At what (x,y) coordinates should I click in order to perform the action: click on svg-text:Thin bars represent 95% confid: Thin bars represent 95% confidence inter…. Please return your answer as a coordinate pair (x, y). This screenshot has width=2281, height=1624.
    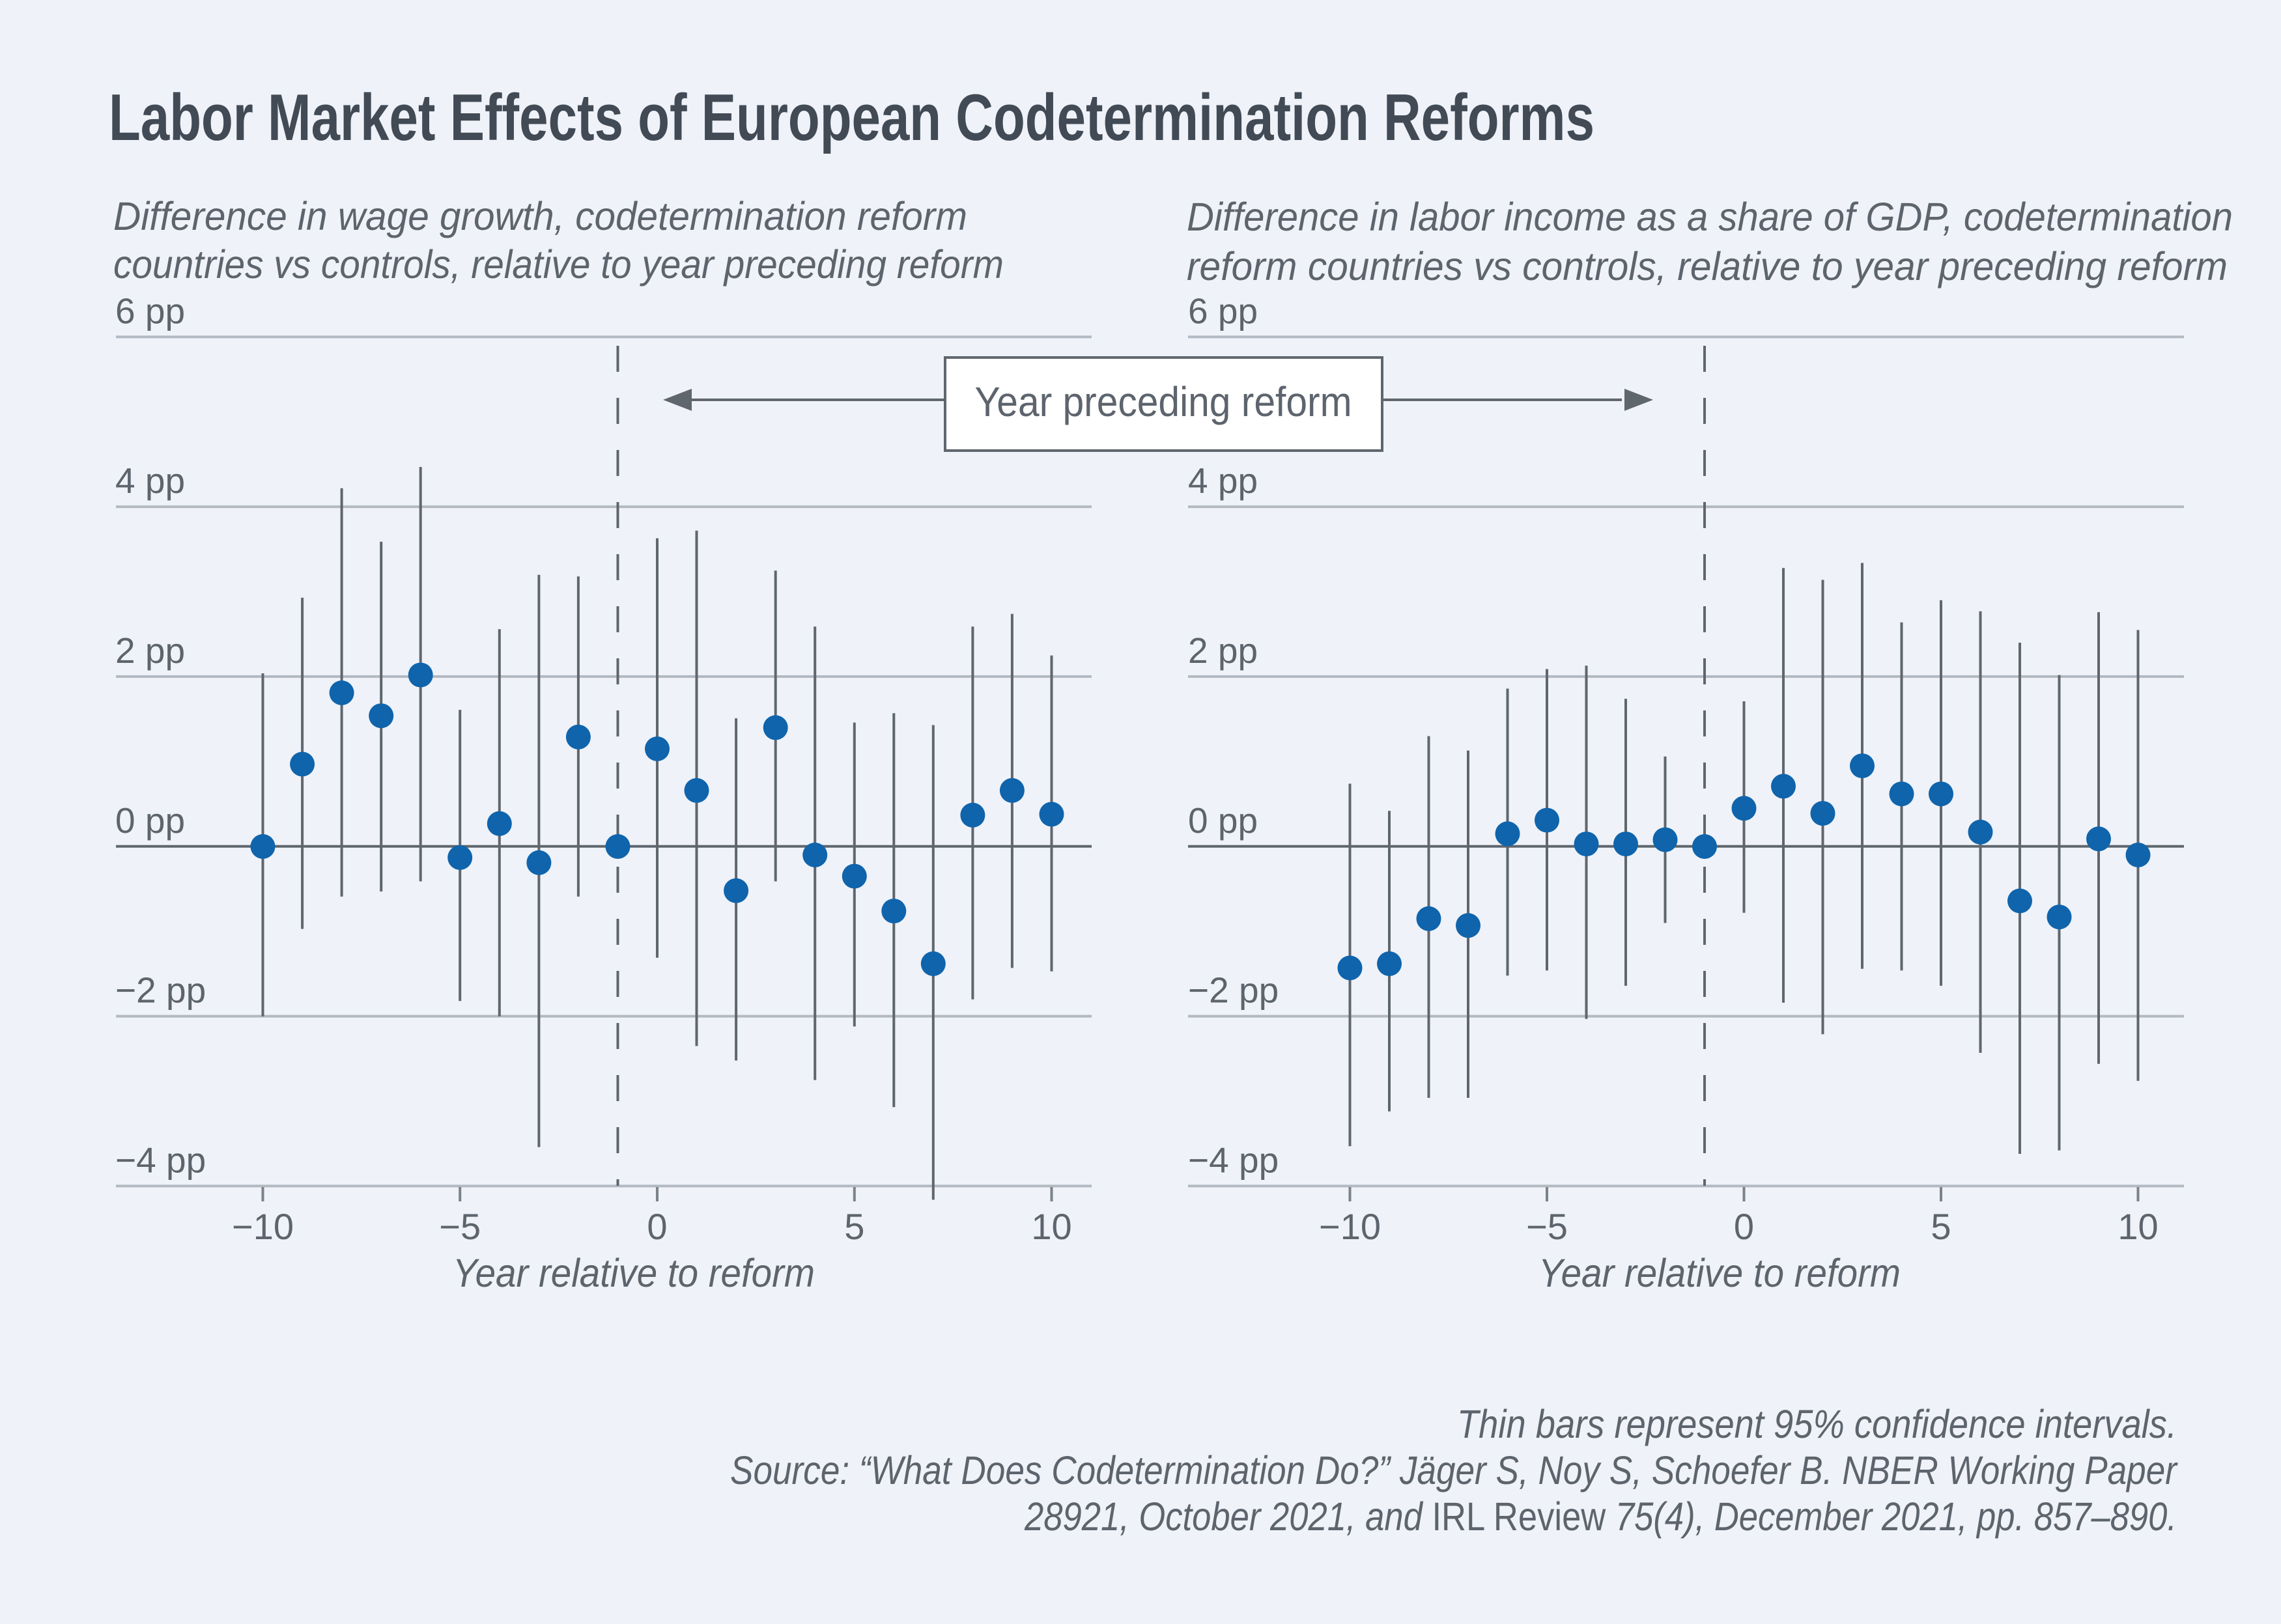
    Looking at the image, I should click on (1817, 1424).